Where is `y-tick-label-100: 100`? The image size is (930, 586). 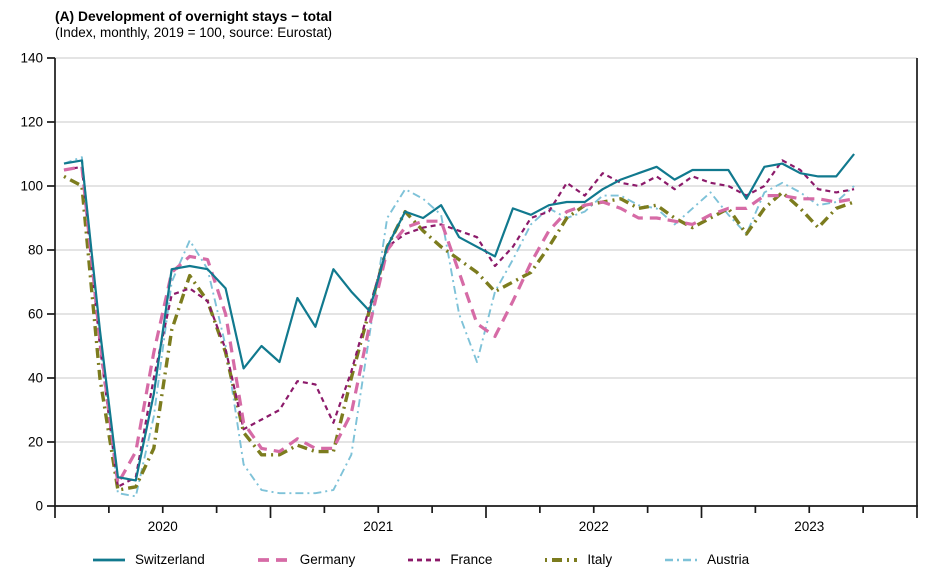
y-tick-label-100: 100 is located at coordinates (31, 186).